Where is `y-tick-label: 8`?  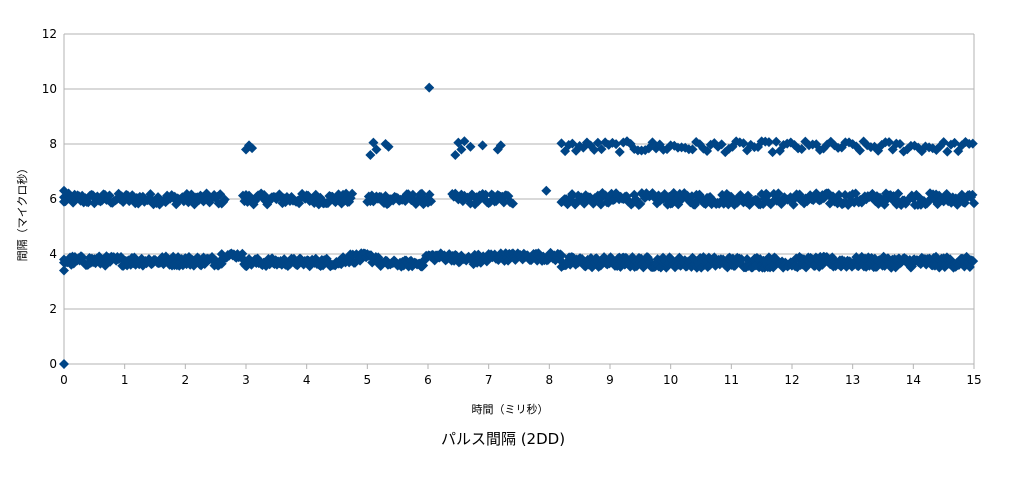 y-tick-label: 8 is located at coordinates (53, 144).